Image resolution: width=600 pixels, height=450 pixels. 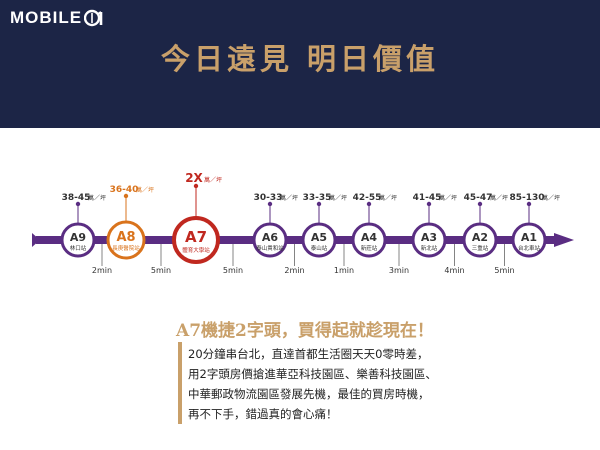 I want to click on promo-accent-bar, so click(x=180, y=383).